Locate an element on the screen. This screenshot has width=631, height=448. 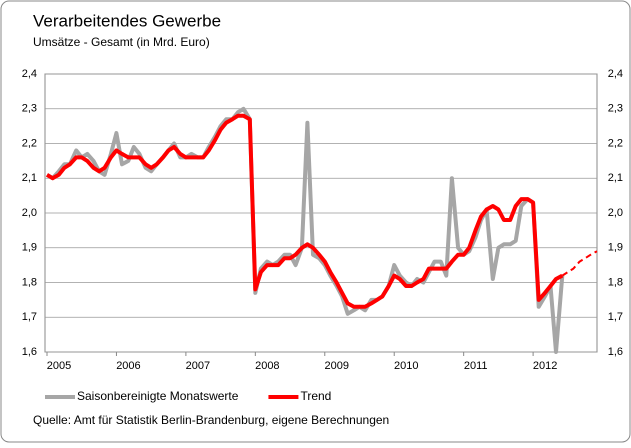
y-tick-label: 2,1 is located at coordinates (29, 178).